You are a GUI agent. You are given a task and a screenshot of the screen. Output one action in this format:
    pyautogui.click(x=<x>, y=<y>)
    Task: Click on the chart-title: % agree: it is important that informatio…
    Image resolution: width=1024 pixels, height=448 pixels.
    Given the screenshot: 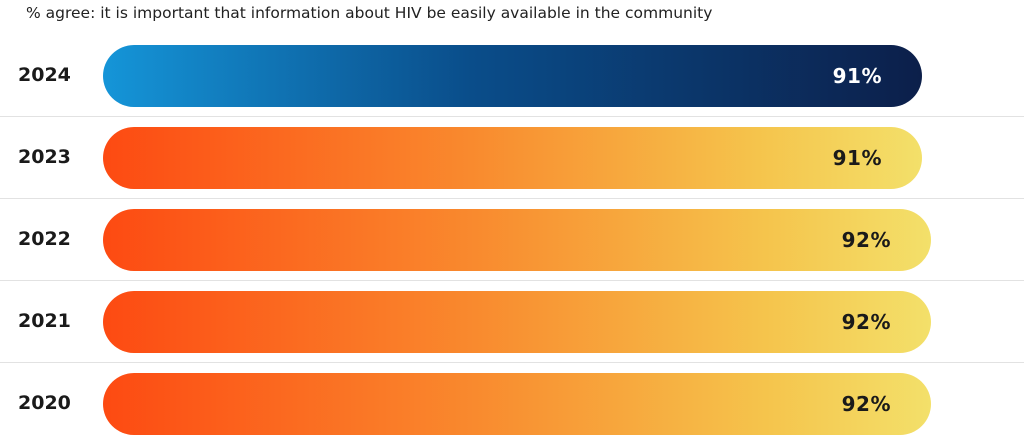 What is the action you would take?
    pyautogui.click(x=369, y=13)
    